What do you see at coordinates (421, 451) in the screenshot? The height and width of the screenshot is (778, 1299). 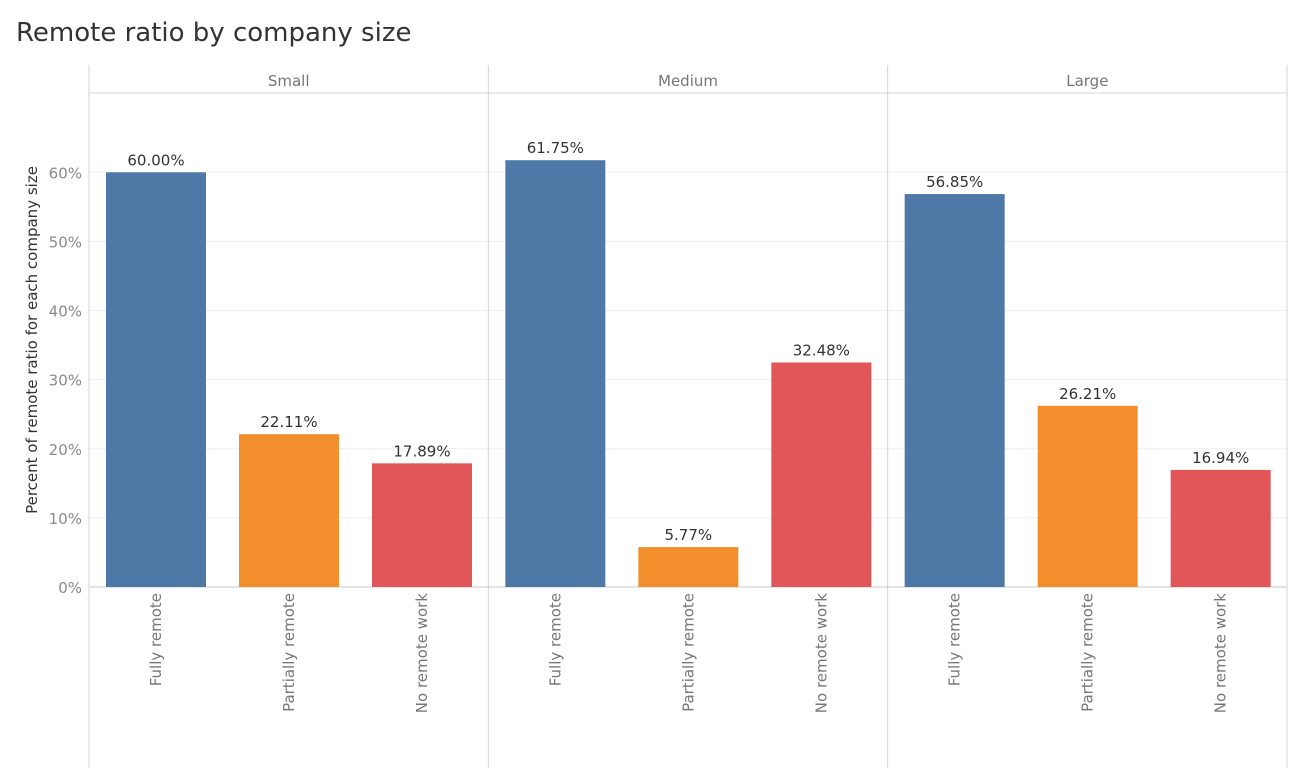 I see `data-label: 17.89%` at bounding box center [421, 451].